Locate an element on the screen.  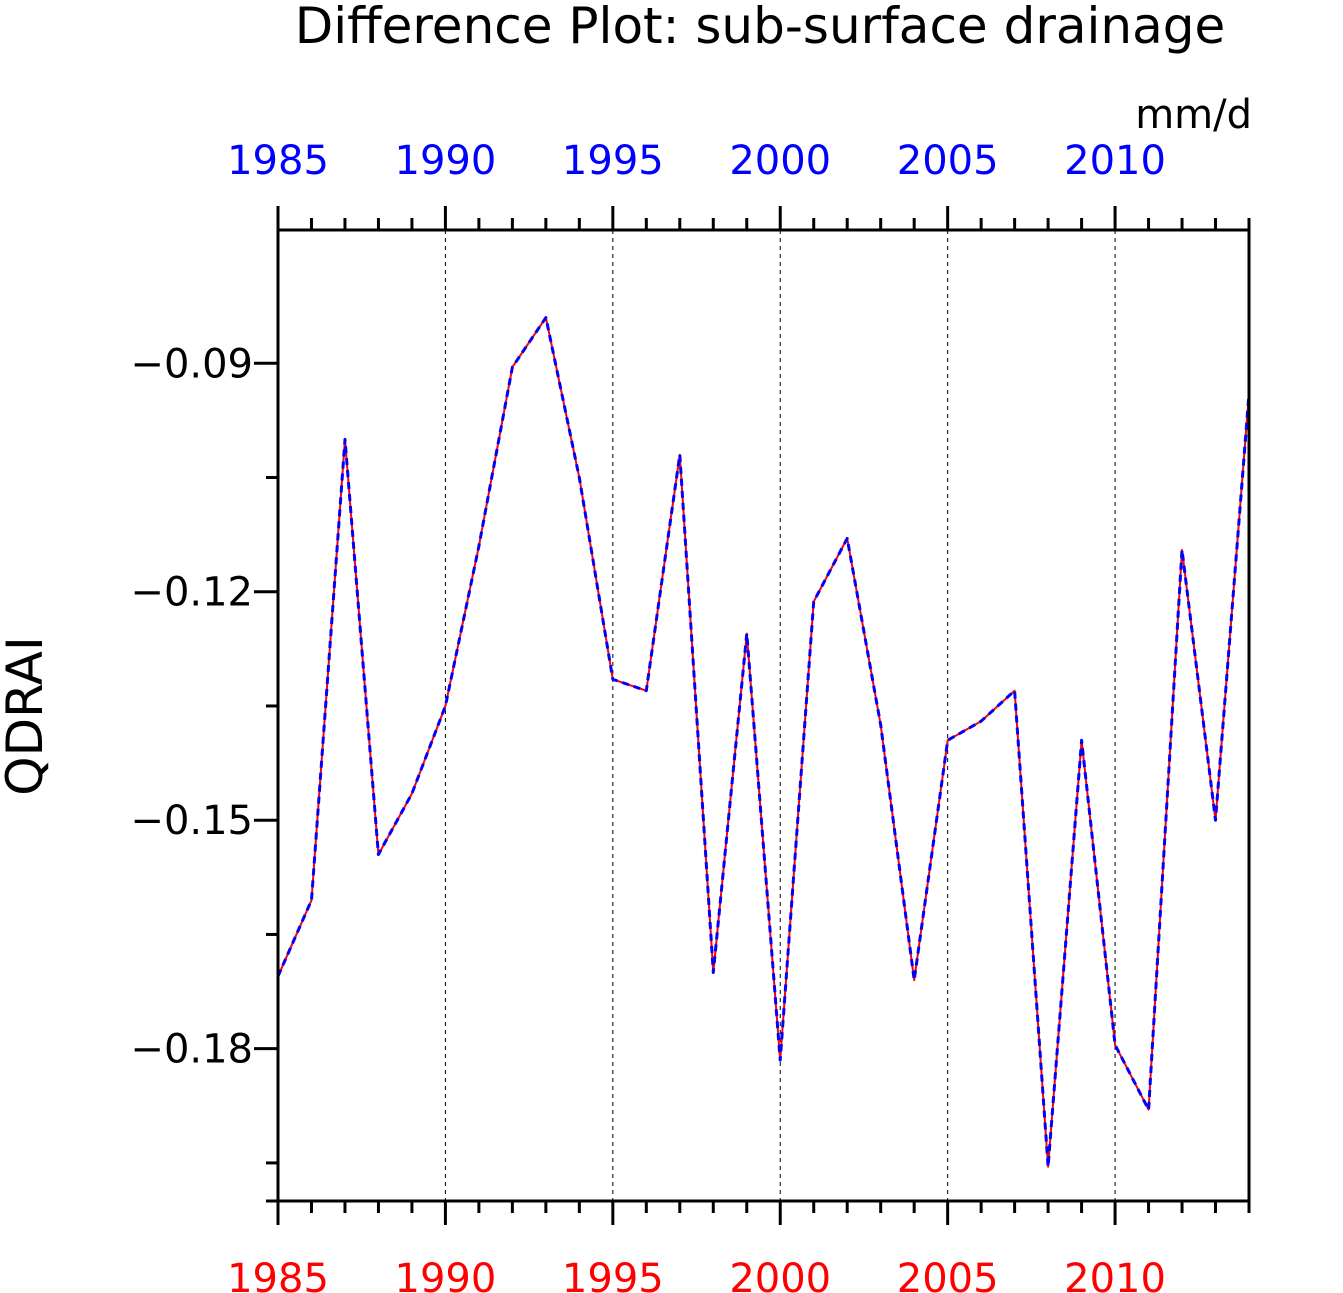
x-tick-label-top: 2005 is located at coordinates (948, 161).